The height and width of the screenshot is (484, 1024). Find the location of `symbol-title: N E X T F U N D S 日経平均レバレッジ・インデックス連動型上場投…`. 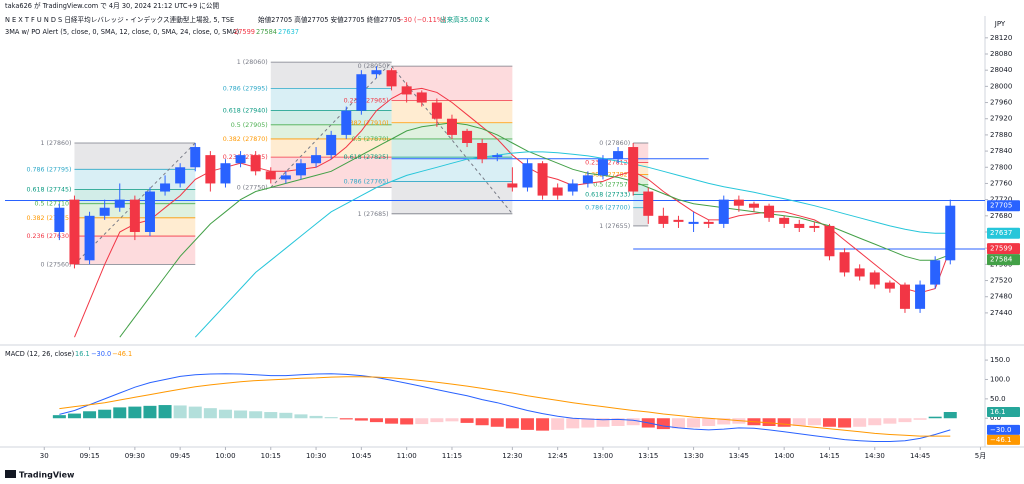

symbol-title: N E X T F U N D S 日経平均レバレッジ・インデックス連動型上場投… is located at coordinates (119, 19).